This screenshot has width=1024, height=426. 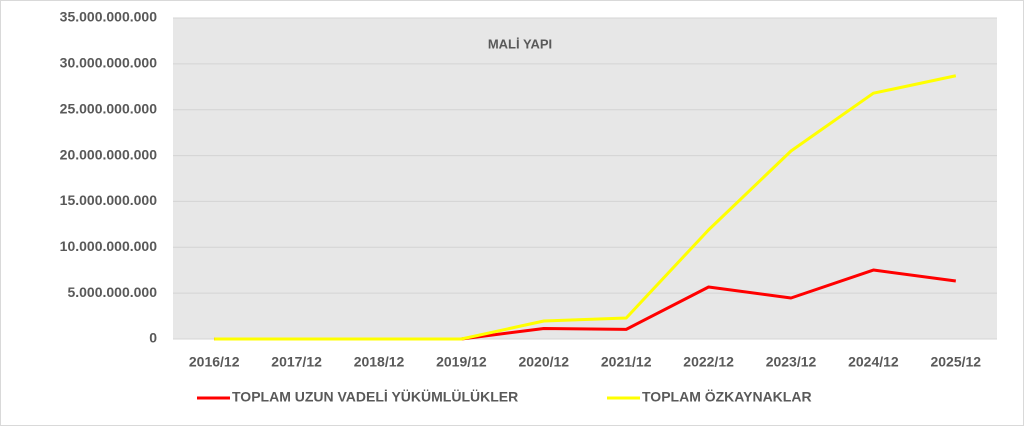 What do you see at coordinates (520, 43) in the screenshot?
I see `chart-title: MALİ YAPI` at bounding box center [520, 43].